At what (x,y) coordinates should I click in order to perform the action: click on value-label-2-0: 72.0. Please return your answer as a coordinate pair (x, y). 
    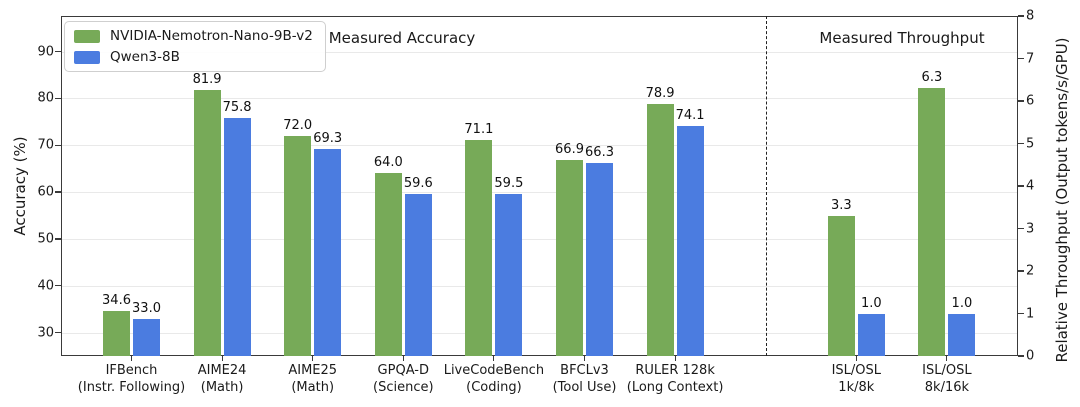
    Looking at the image, I should click on (298, 125).